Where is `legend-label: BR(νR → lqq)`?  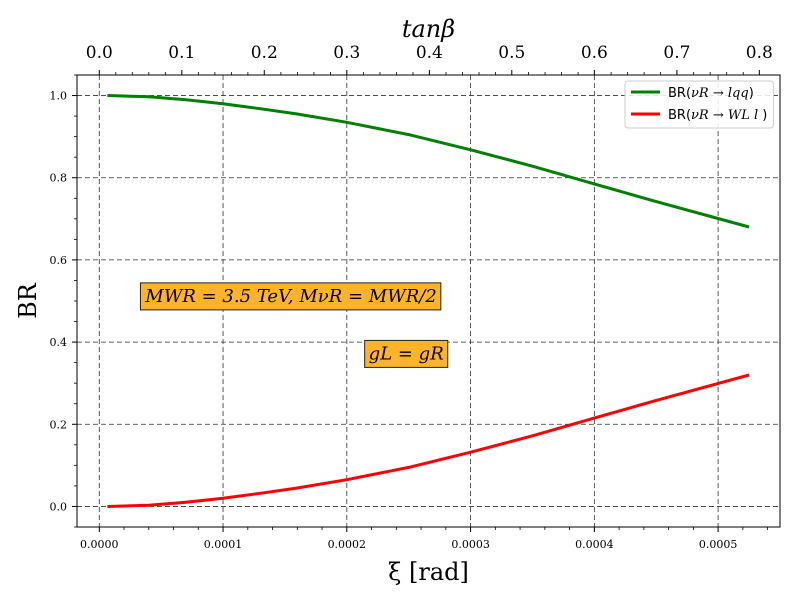
legend-label: BR(νR → lqq) is located at coordinates (711, 93).